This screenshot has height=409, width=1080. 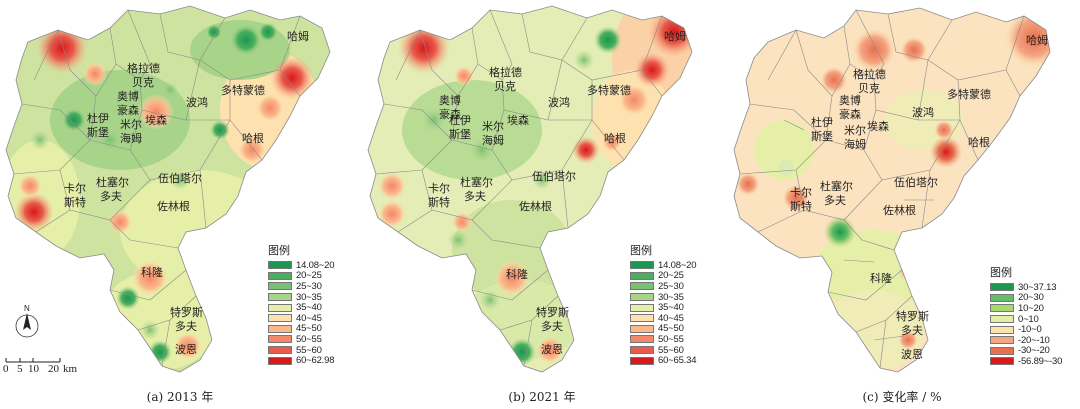 What do you see at coordinates (836, 186) in the screenshot?
I see `city-label-dusseldorf: 杜塞尔` at bounding box center [836, 186].